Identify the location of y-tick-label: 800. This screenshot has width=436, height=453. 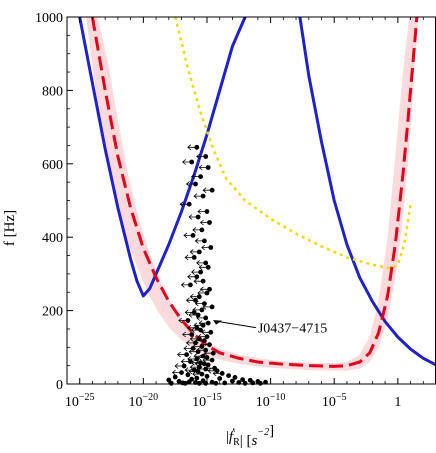
(52, 91).